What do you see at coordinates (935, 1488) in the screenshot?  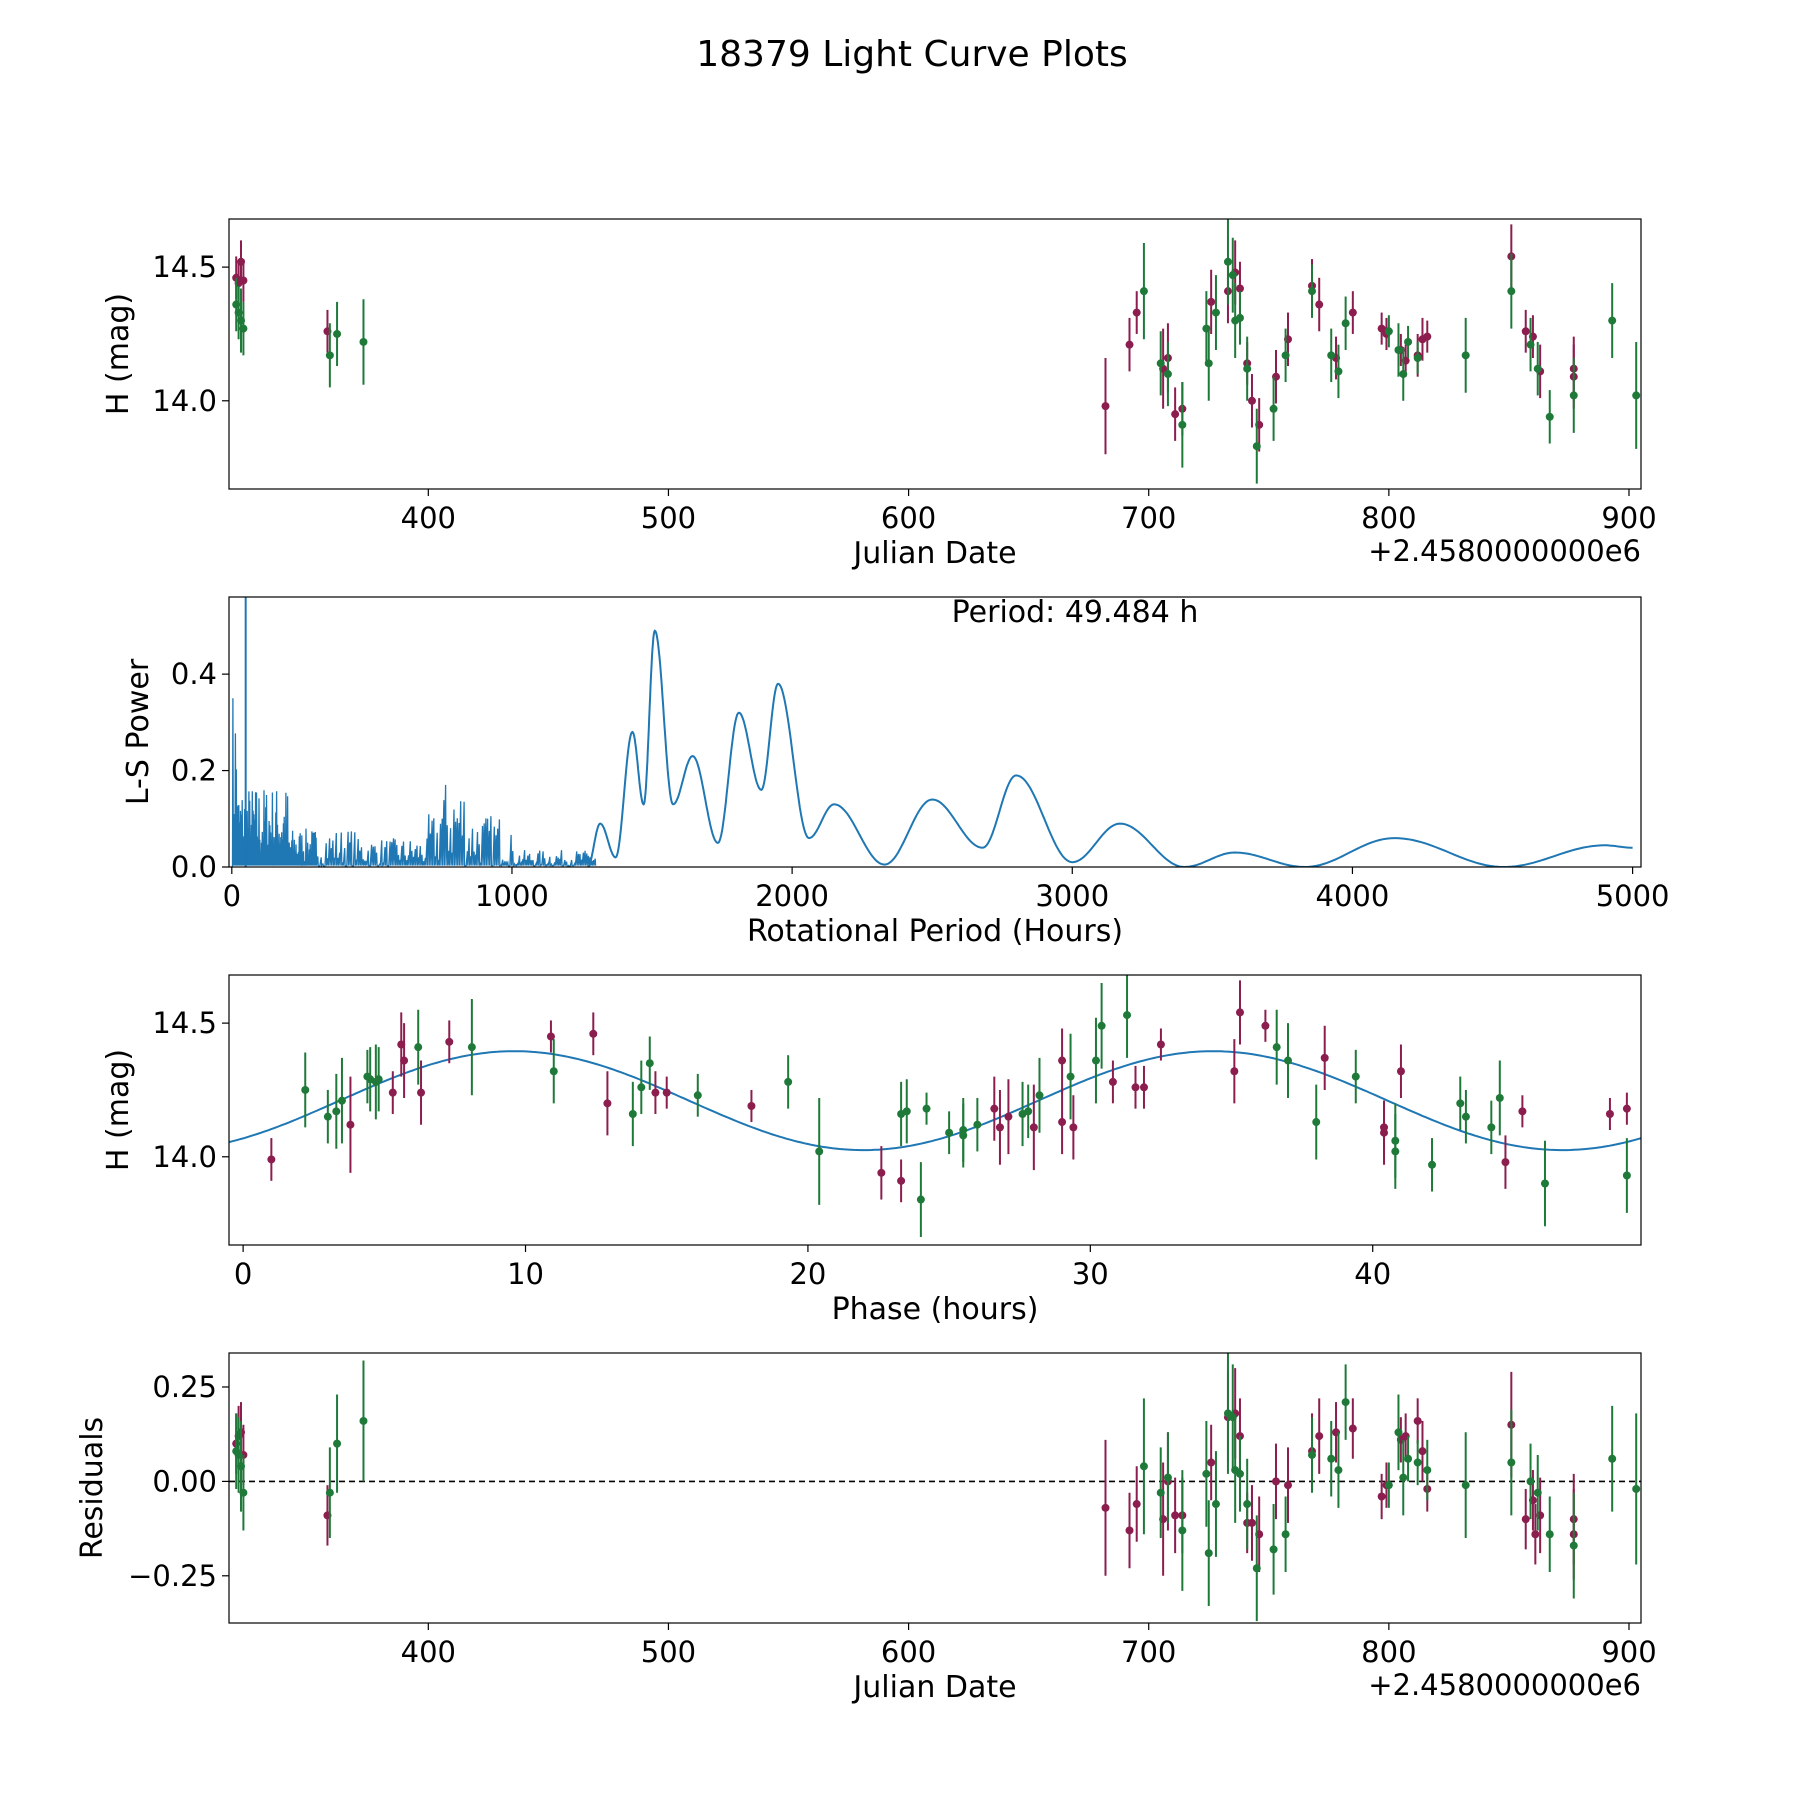 I see `residuals-axes-frame` at bounding box center [935, 1488].